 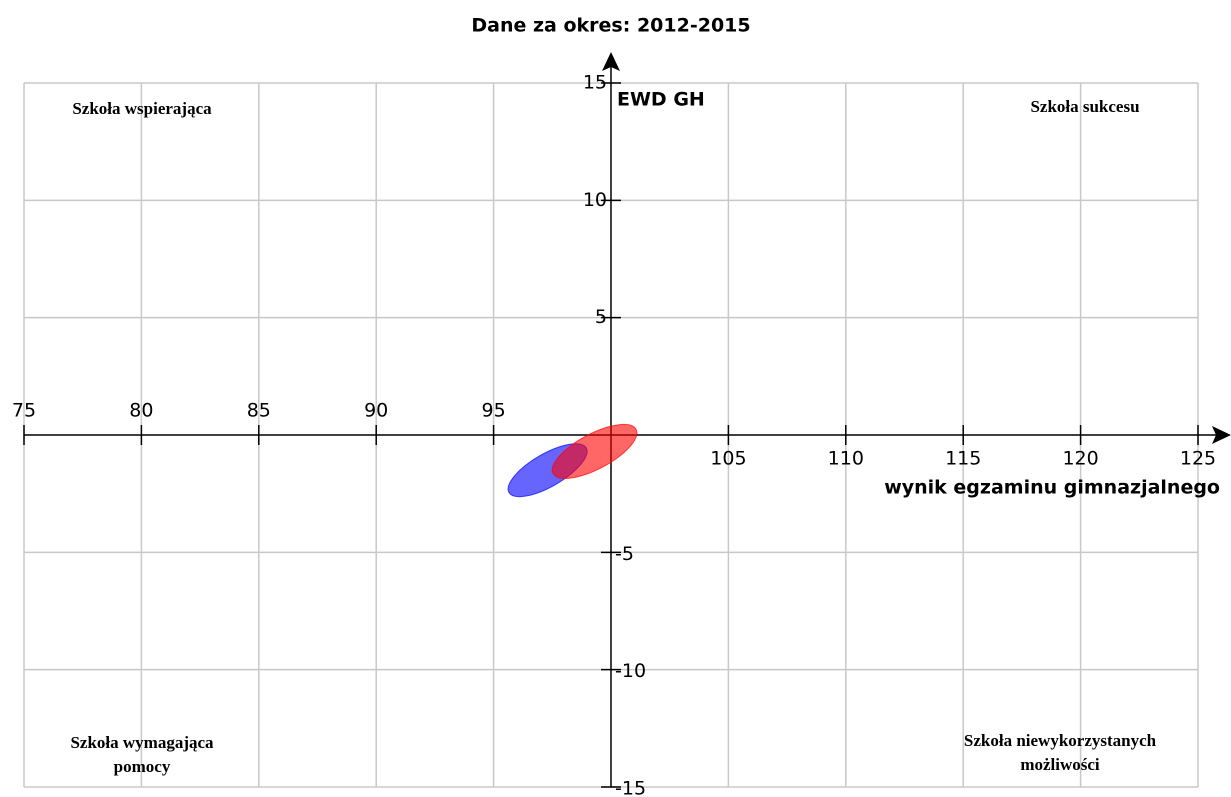 What do you see at coordinates (1198, 459) in the screenshot?
I see `x-tick-label: 125` at bounding box center [1198, 459].